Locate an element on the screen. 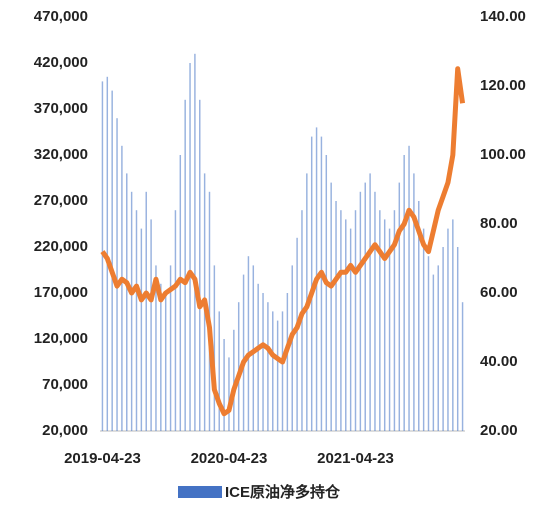  y2-tick-label: 140.00 is located at coordinates (503, 16).